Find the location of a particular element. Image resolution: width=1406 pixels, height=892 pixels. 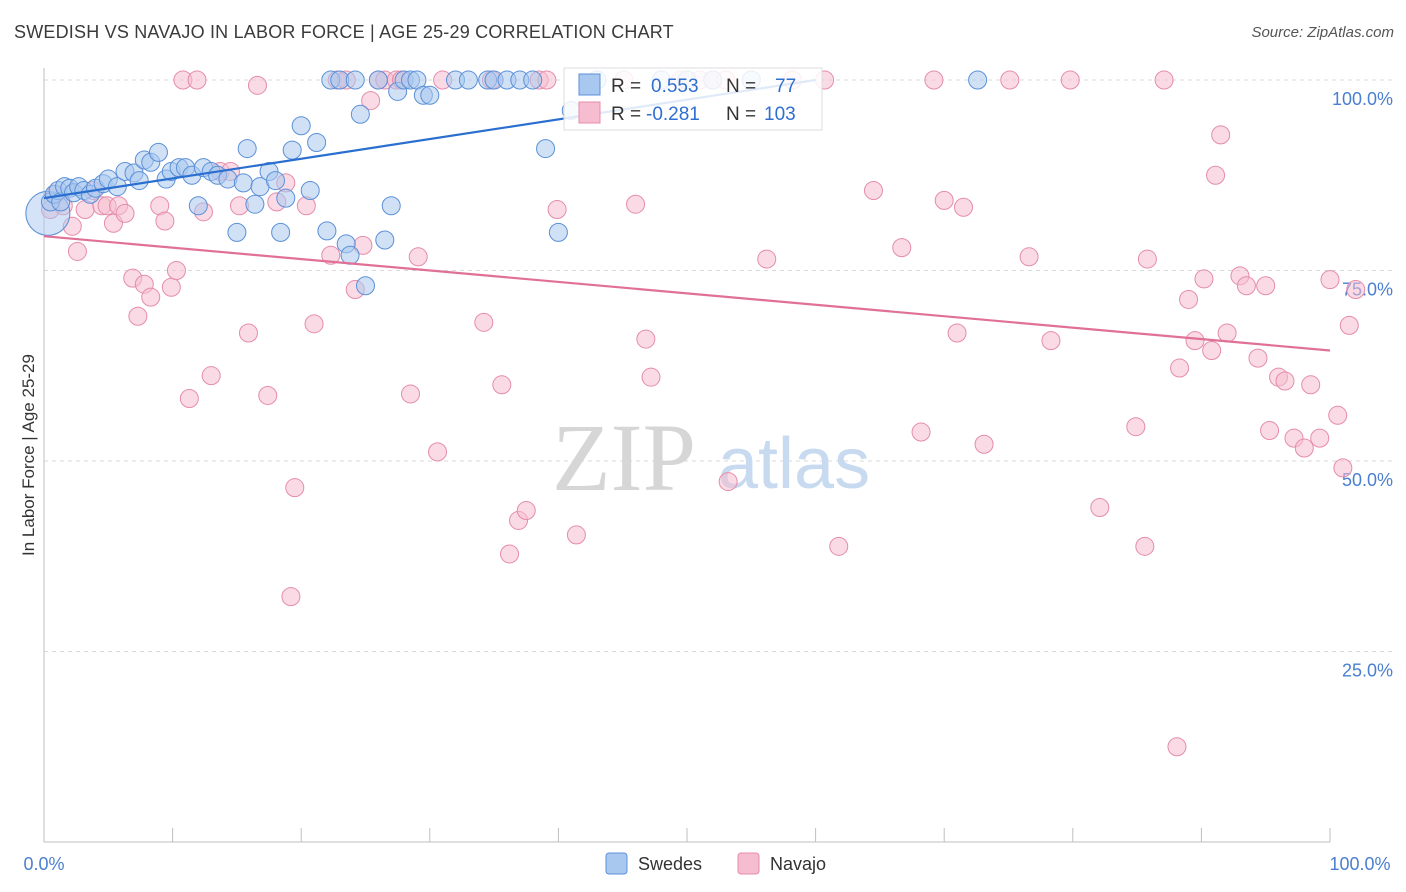

legend-swedes-r-label: R = is located at coordinates (626, 86).